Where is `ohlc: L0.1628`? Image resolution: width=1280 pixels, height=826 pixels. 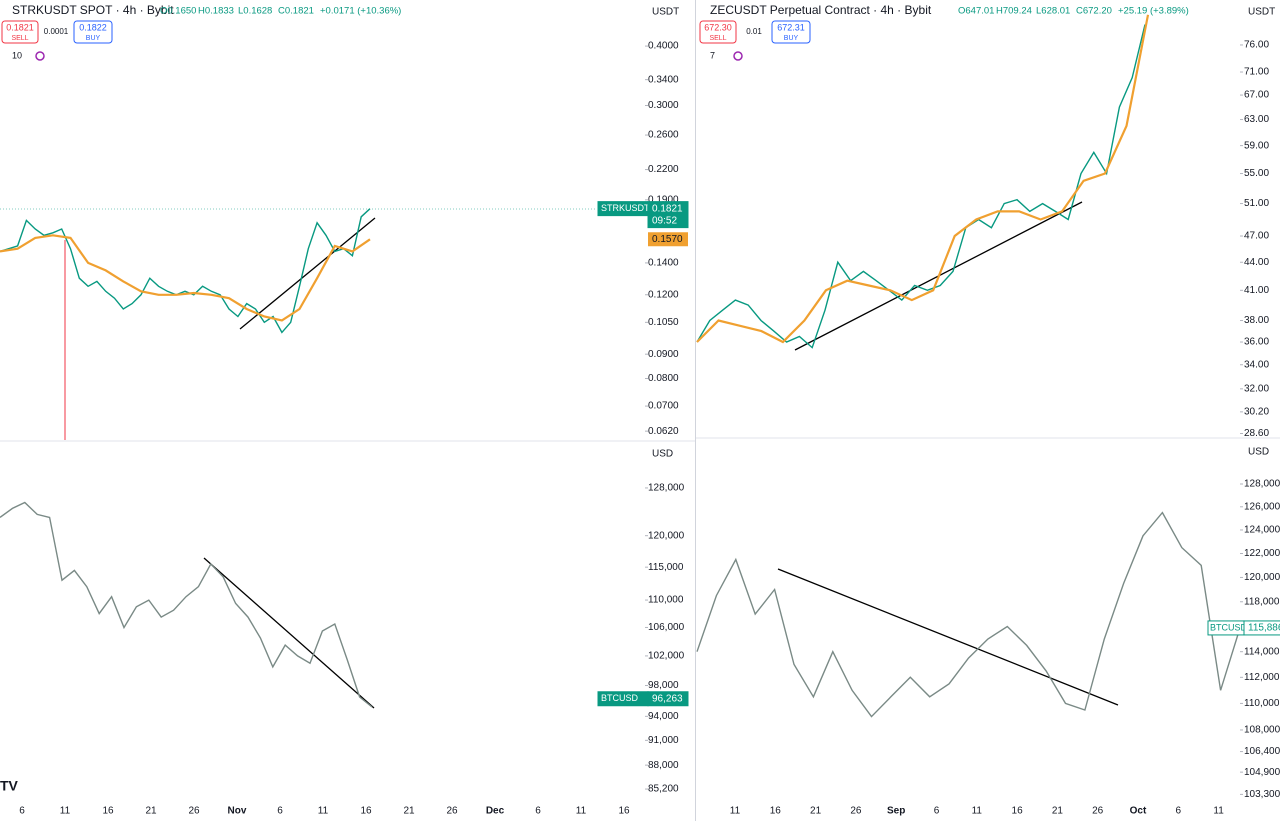
ohlc: L0.1628 is located at coordinates (255, 11).